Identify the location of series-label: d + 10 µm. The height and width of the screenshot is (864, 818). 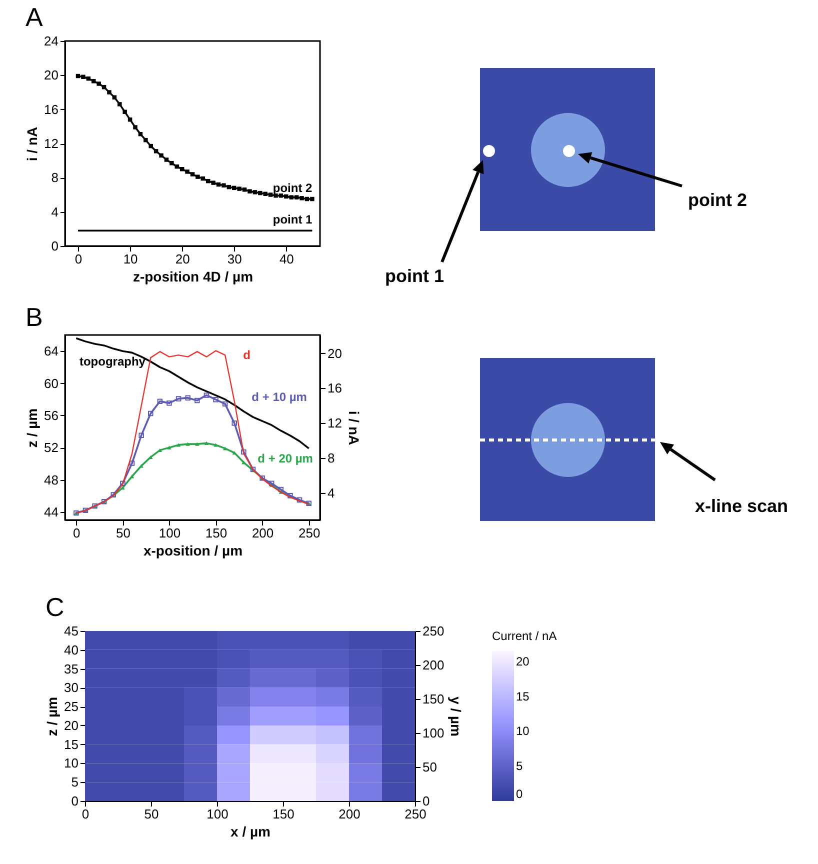
(279, 397).